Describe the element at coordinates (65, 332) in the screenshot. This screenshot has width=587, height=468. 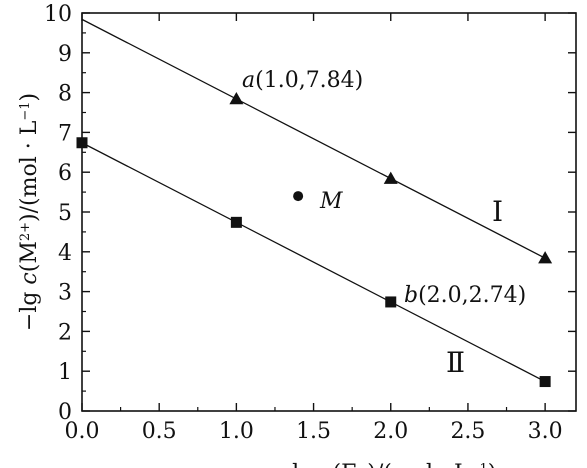
I see `y-tick-label: 2` at that location.